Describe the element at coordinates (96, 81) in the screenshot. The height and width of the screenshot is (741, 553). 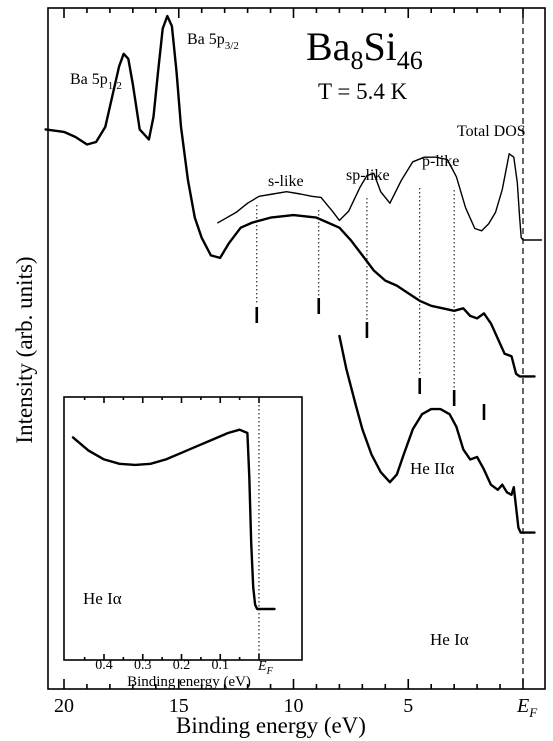
I see `ba-5p-1-2-label: Ba 5p1/2` at that location.